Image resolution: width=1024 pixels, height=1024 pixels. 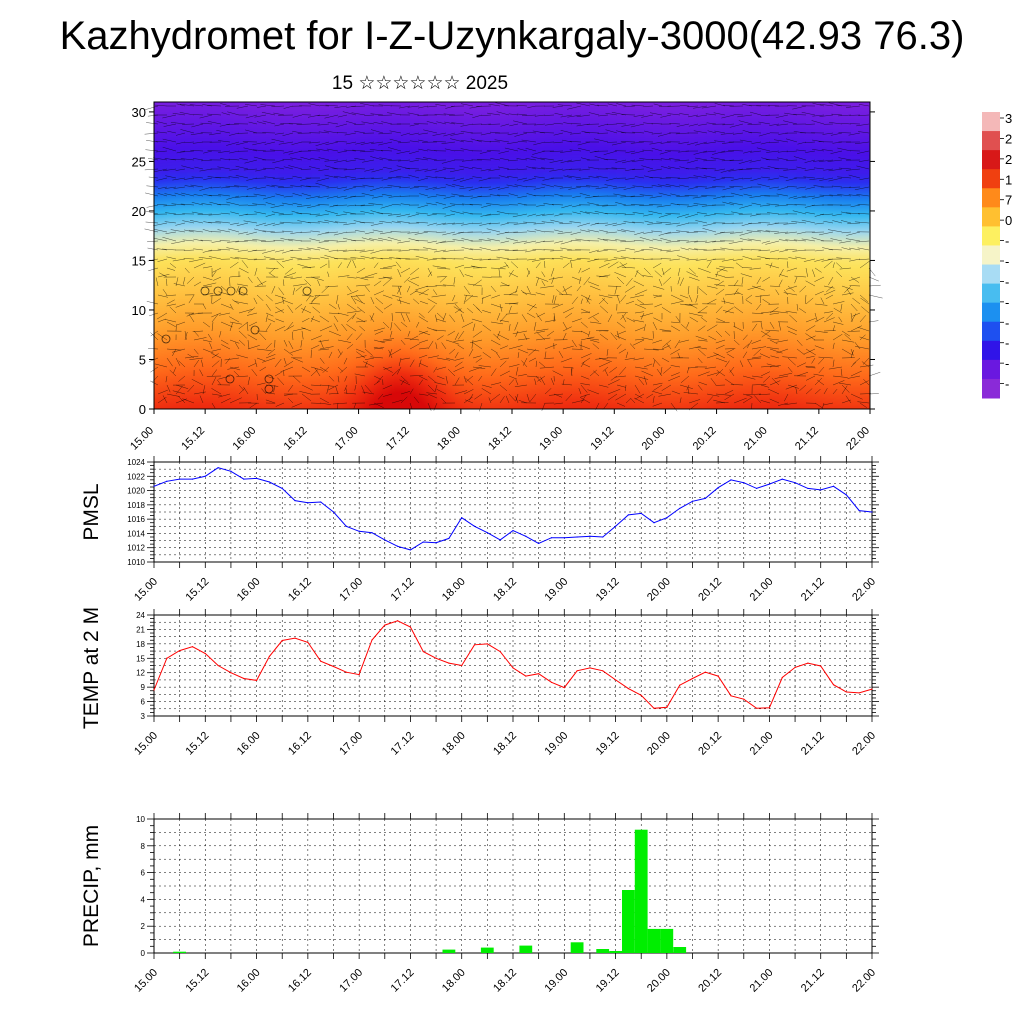 I want to click on colorbar-label: 2, so click(x=1008, y=138).